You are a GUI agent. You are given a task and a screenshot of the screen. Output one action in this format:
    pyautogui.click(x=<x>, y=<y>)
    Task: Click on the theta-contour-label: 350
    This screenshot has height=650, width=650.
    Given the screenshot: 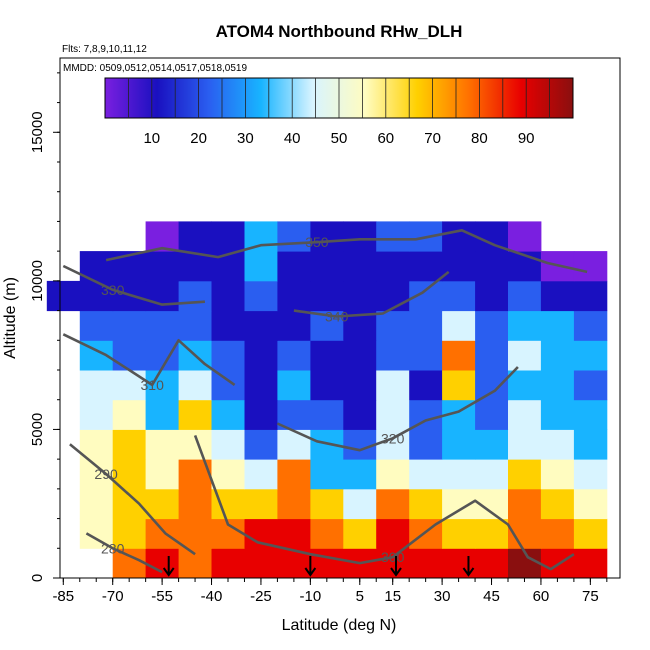 What is the action you would take?
    pyautogui.click(x=317, y=242)
    